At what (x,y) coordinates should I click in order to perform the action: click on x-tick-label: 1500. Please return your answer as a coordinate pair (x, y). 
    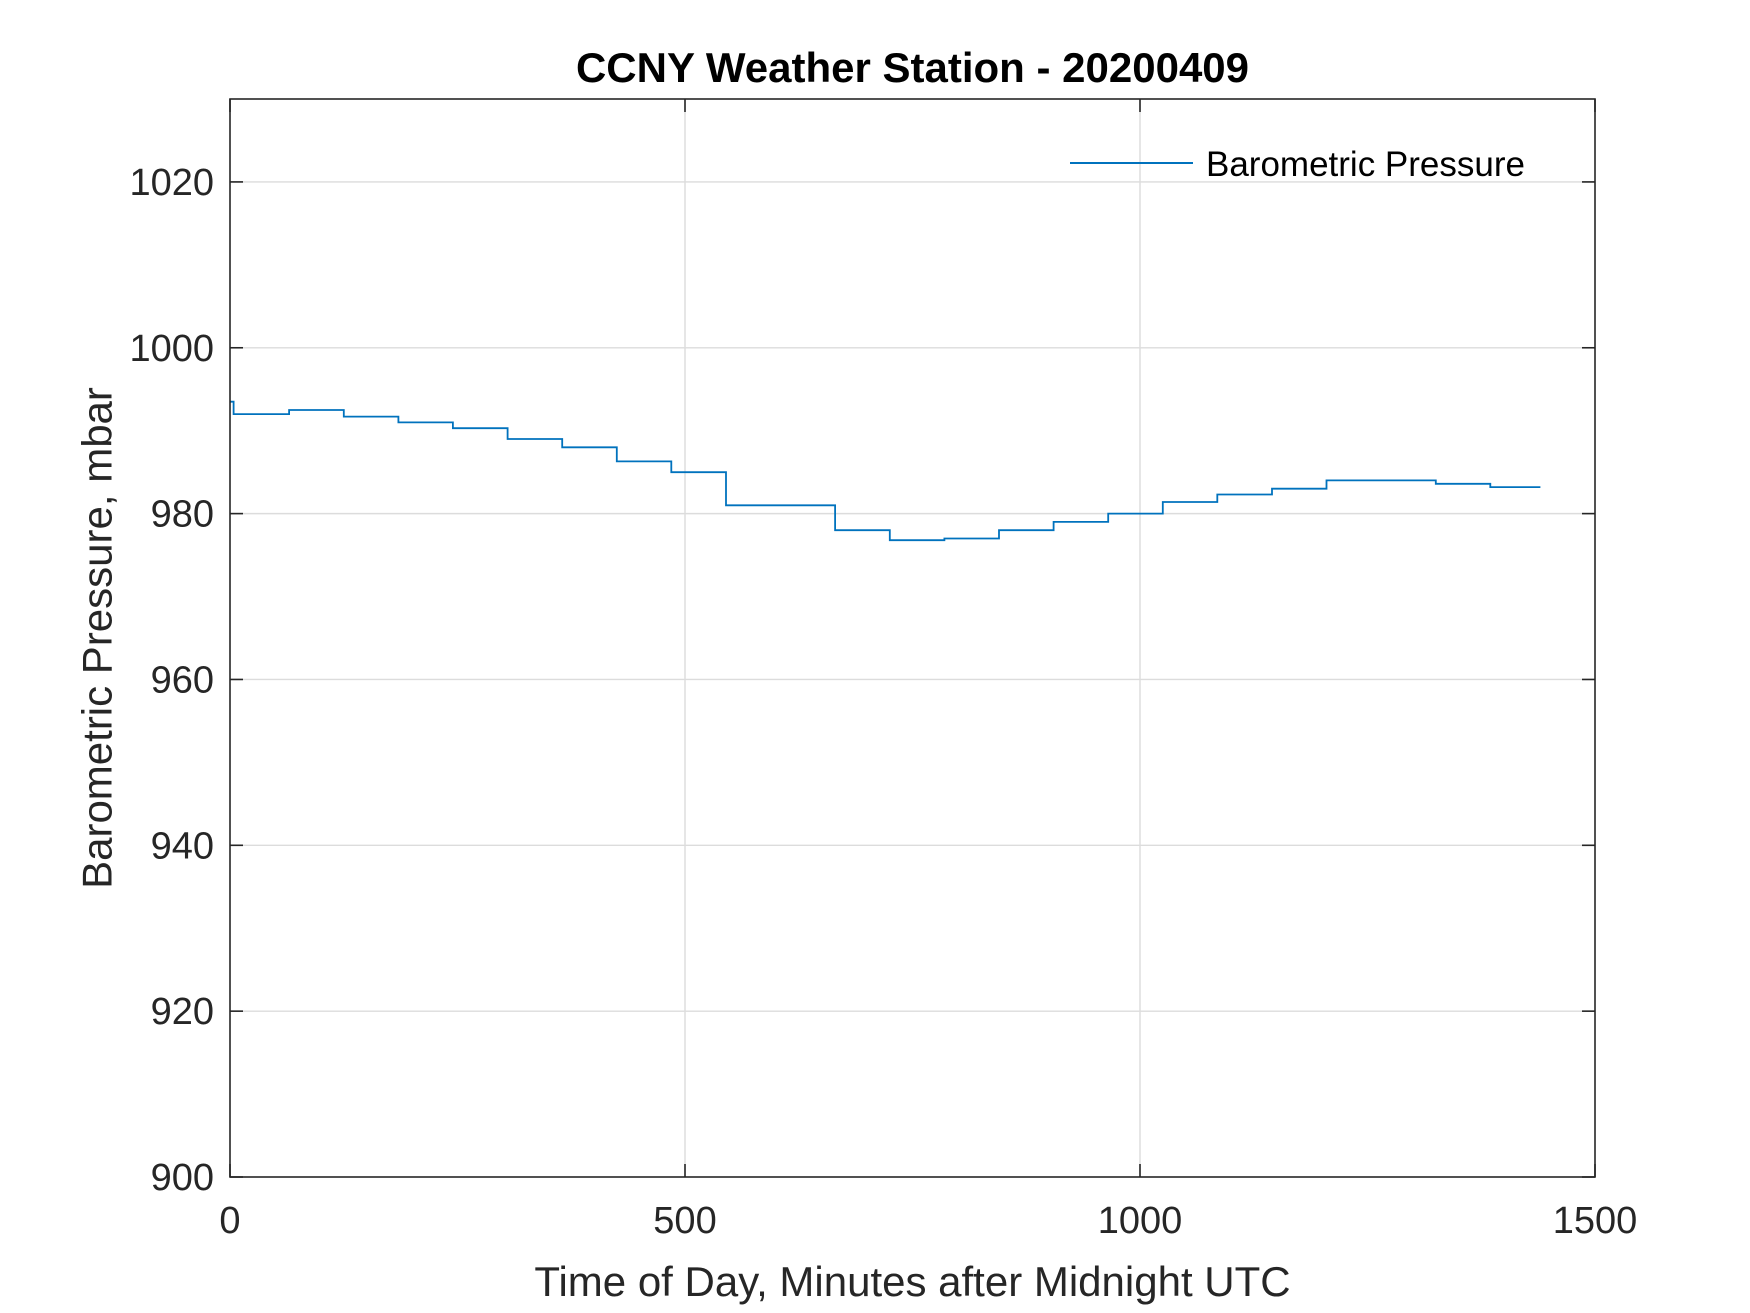
    Looking at the image, I should click on (1595, 1221).